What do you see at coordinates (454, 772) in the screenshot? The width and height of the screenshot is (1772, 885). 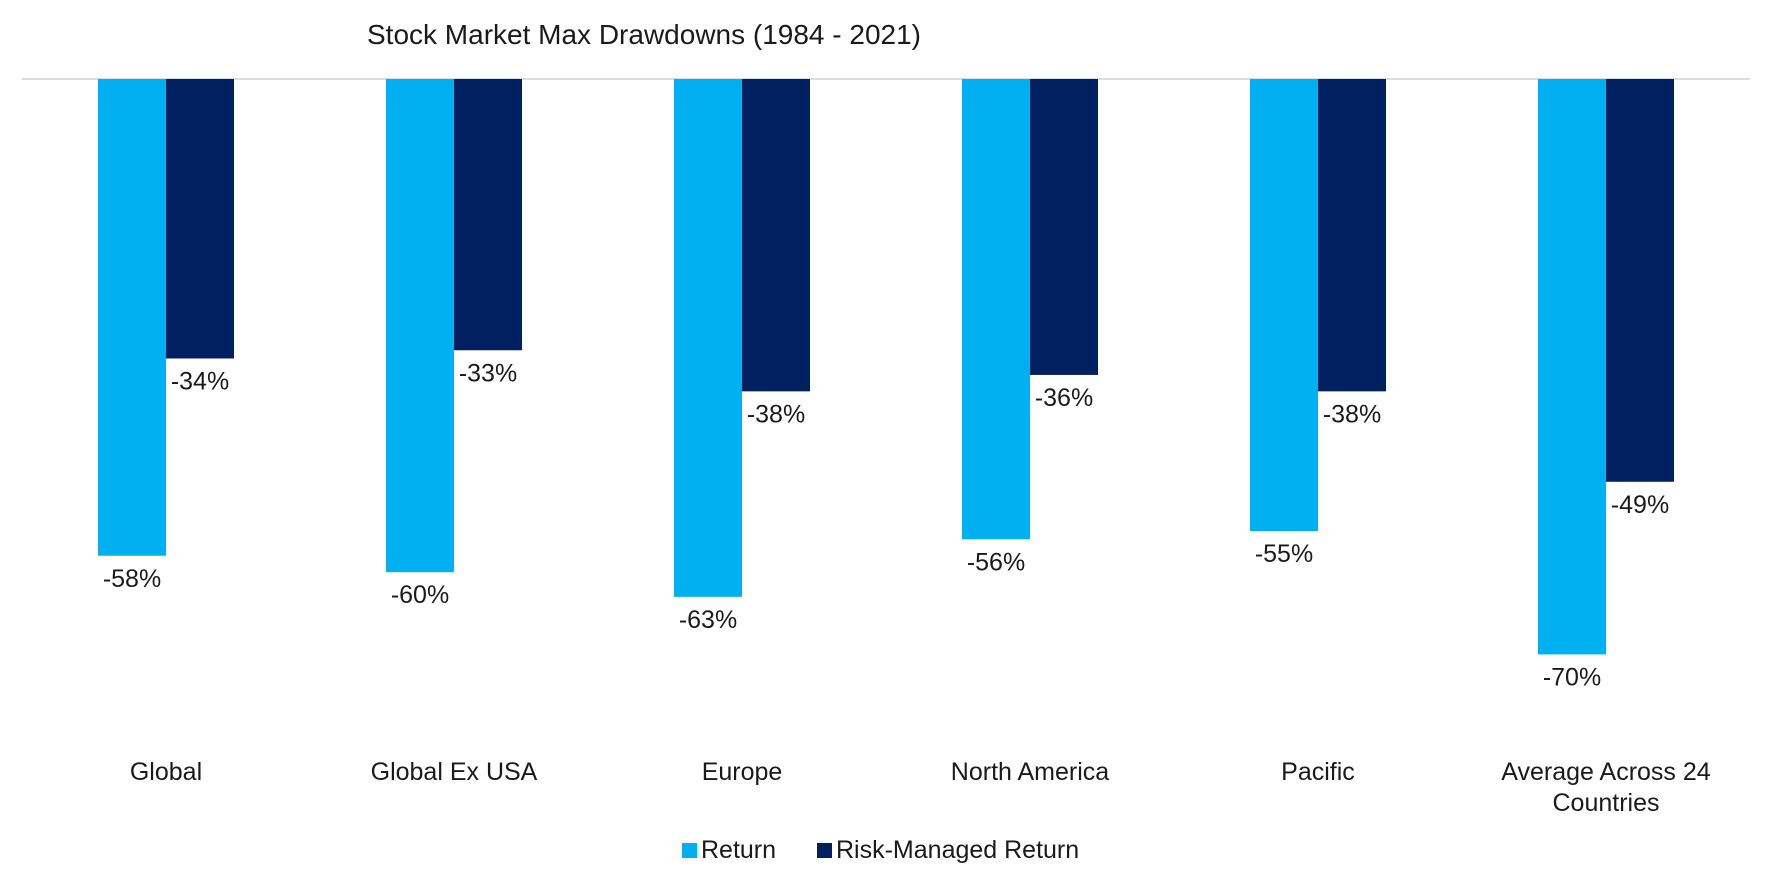 I see `category-label-1: Global Ex USA` at bounding box center [454, 772].